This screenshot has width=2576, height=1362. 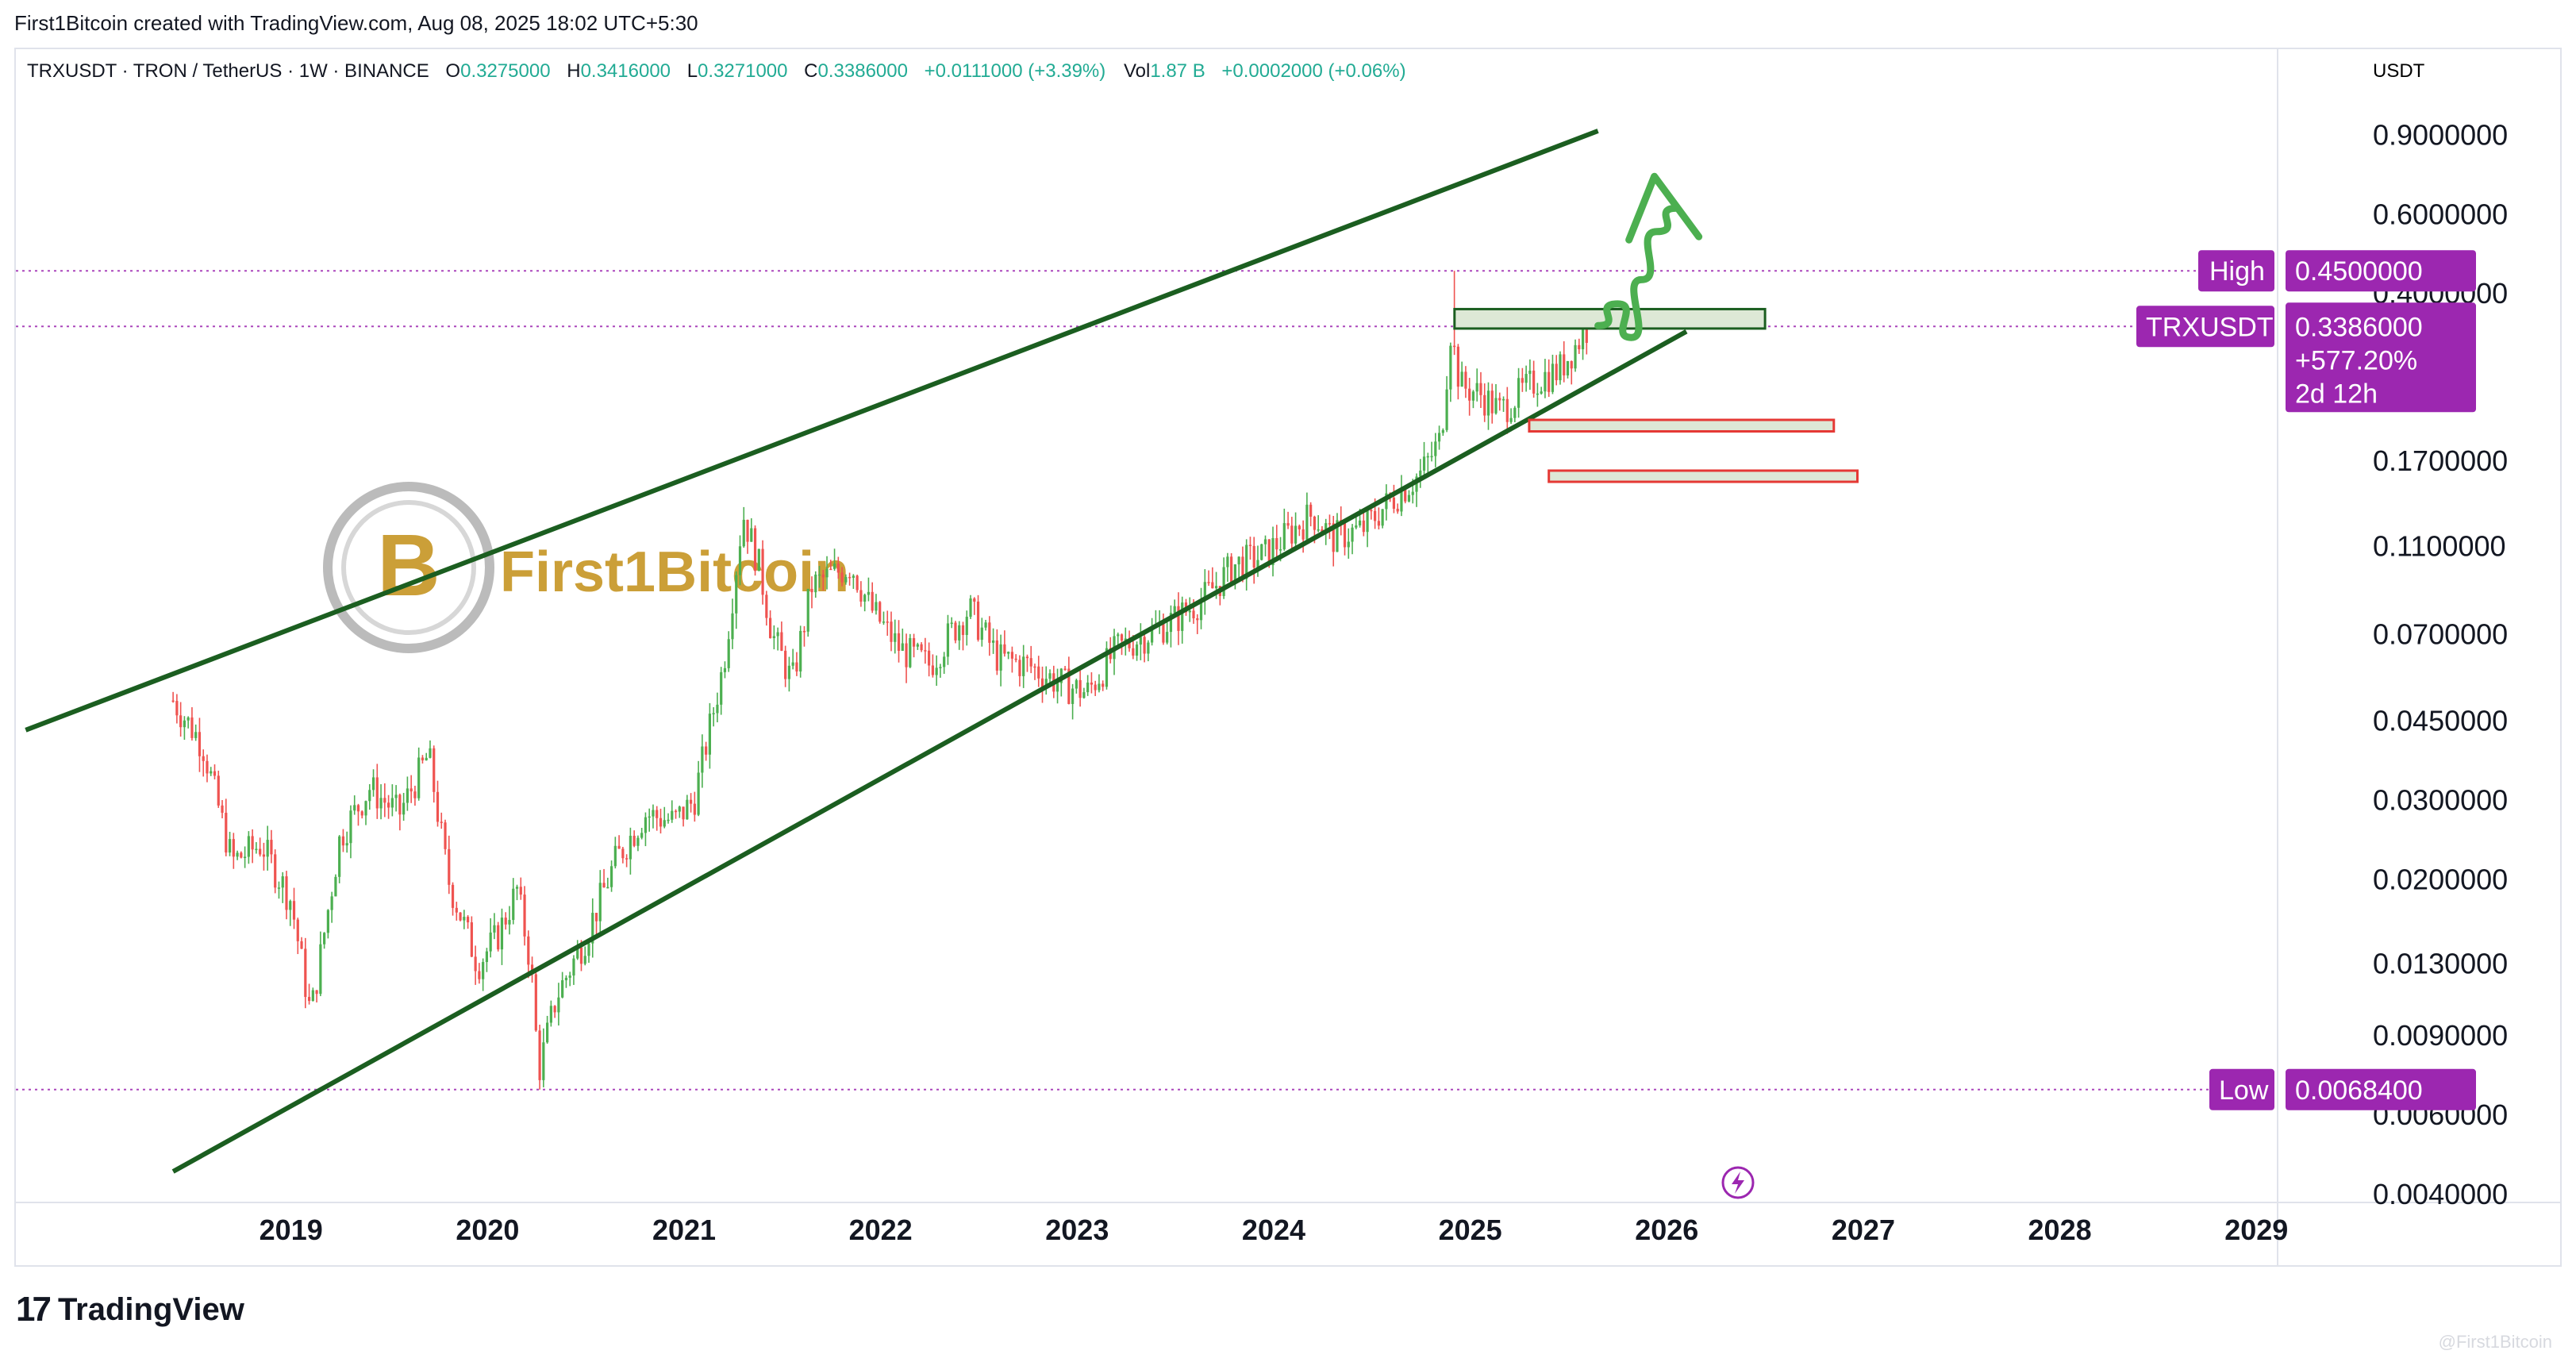 What do you see at coordinates (2381, 358) in the screenshot?
I see `price-value-tag` at bounding box center [2381, 358].